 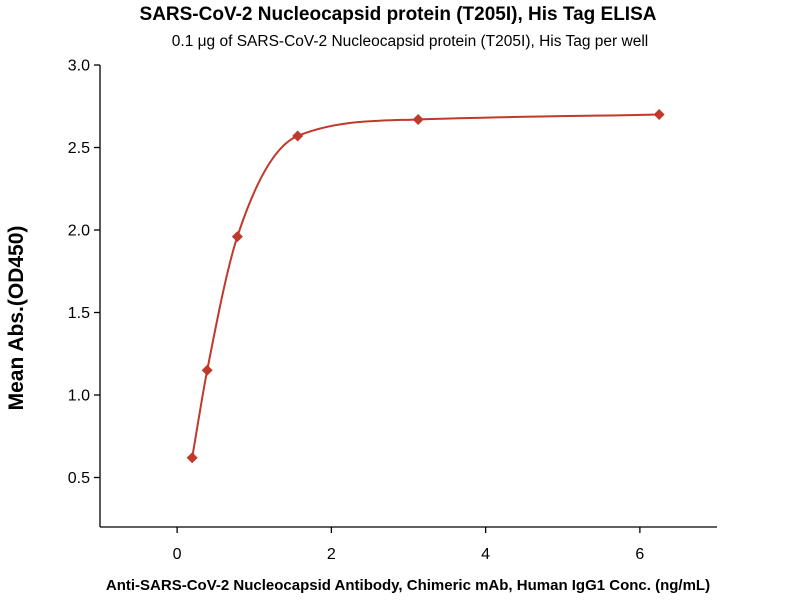 What do you see at coordinates (79, 66) in the screenshot?
I see `y-tick-label: 3.0` at bounding box center [79, 66].